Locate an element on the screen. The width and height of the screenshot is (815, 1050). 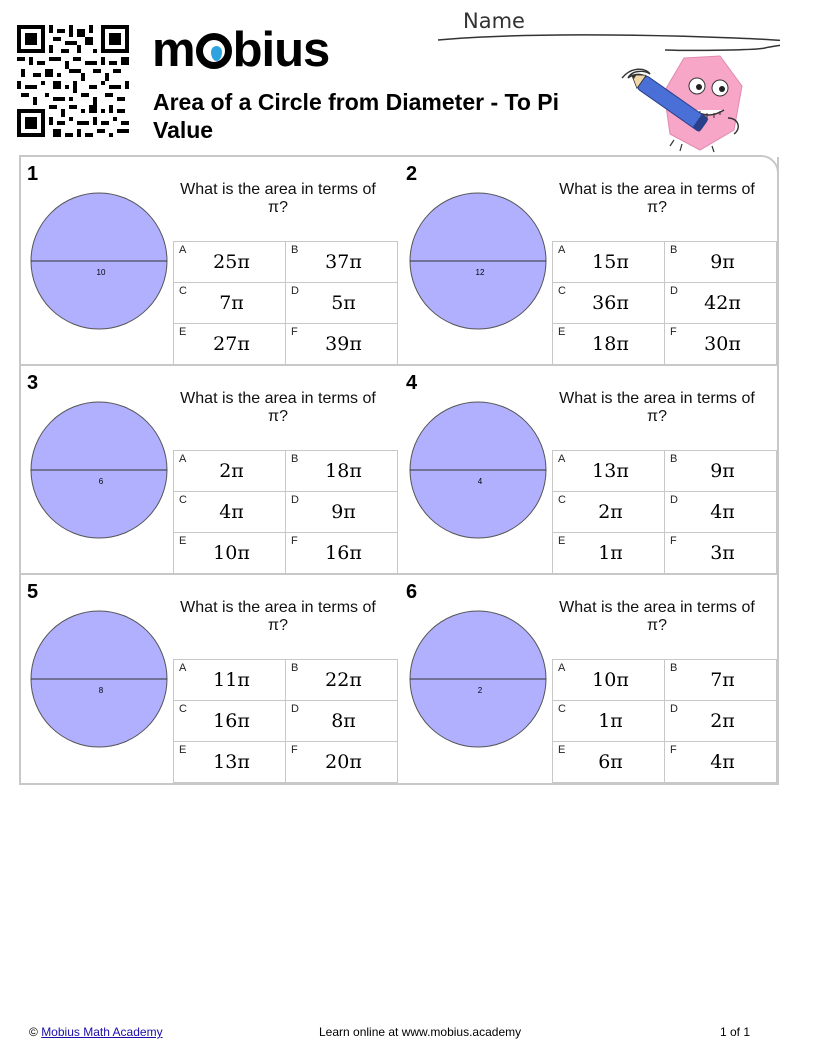
answer-option: C 16π is located at coordinates (229, 721).